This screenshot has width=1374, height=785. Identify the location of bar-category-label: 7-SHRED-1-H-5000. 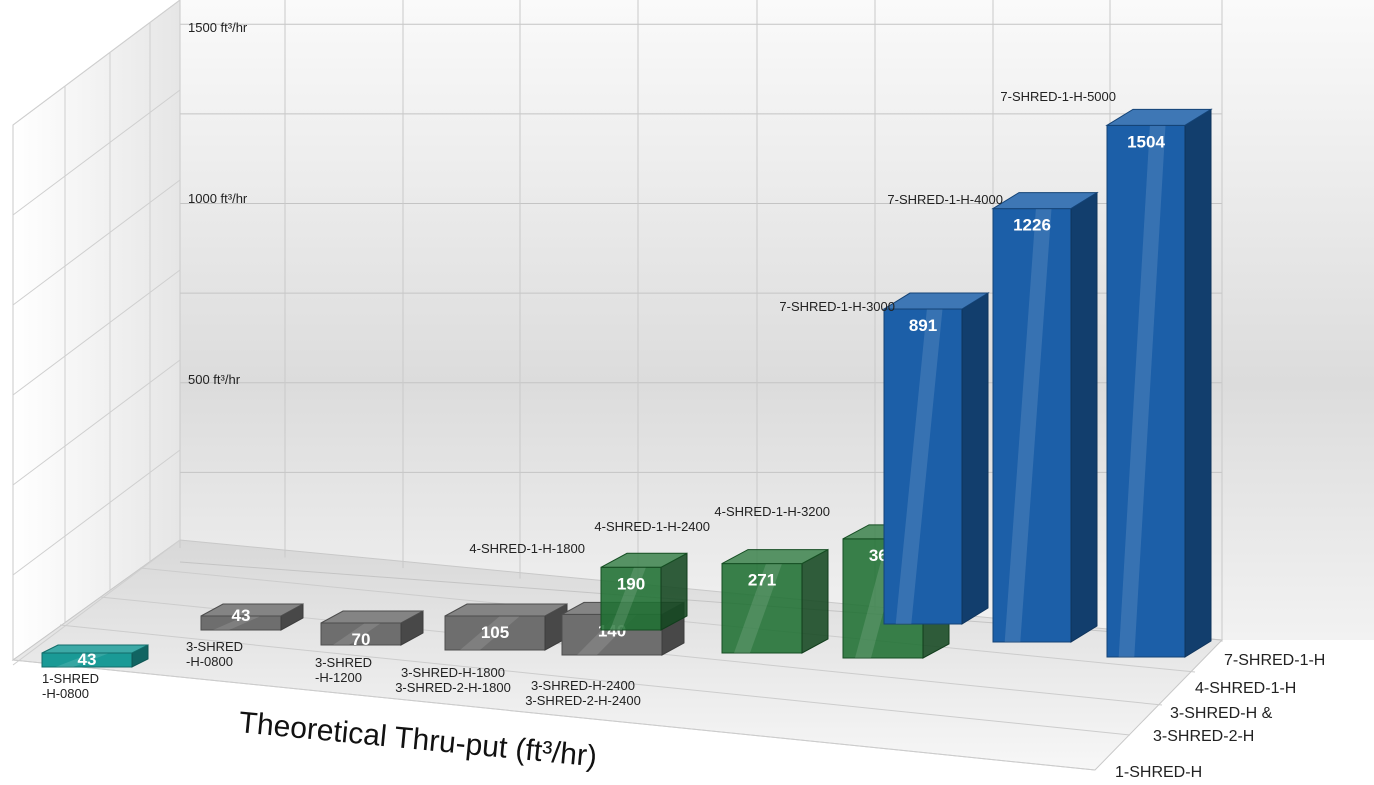
(1058, 96).